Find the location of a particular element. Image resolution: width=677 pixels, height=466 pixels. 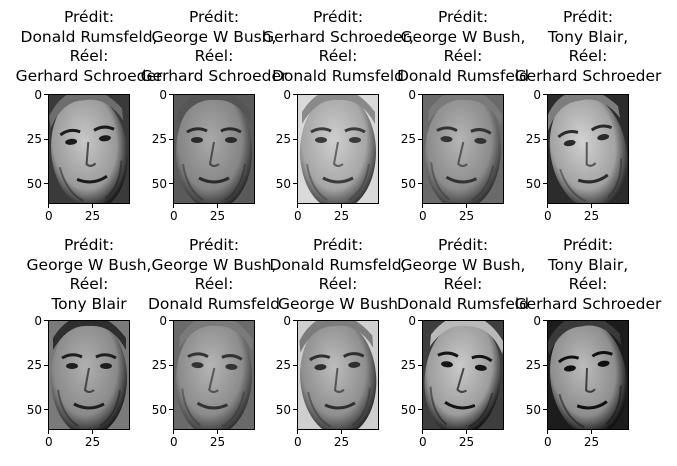

panel-title-line: George W Bush is located at coordinates (338, 303).